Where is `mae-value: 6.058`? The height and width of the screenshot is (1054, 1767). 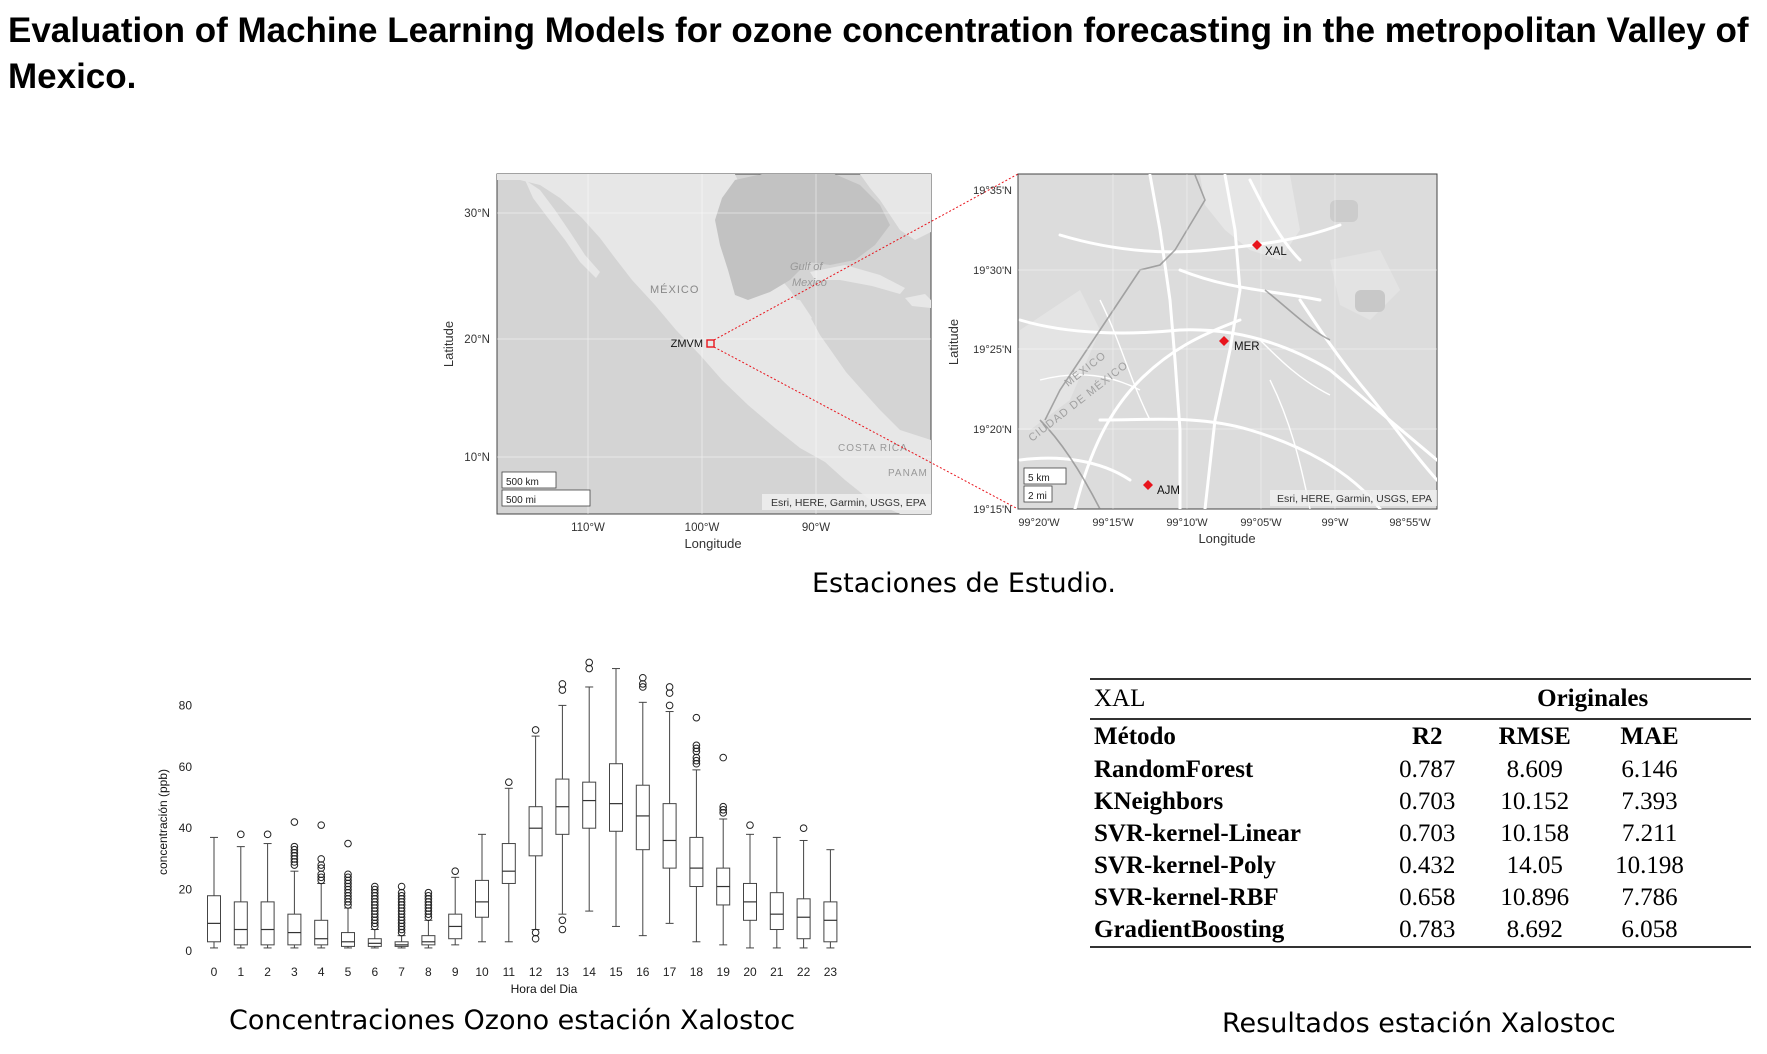
mae-value: 6.058 is located at coordinates (1649, 931).